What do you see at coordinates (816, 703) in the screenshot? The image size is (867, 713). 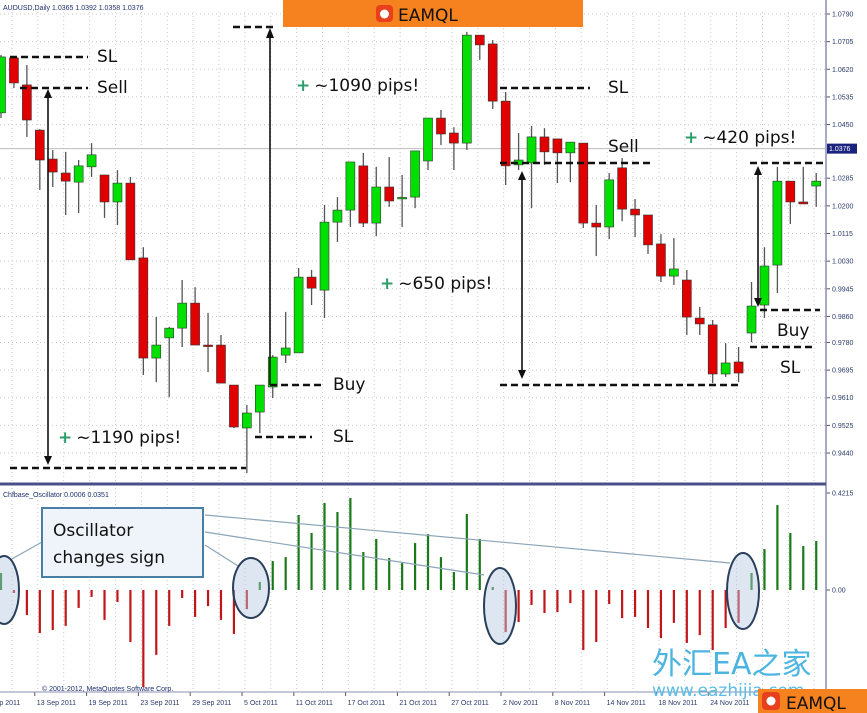 I see `logo-brand: EAMQL` at bounding box center [816, 703].